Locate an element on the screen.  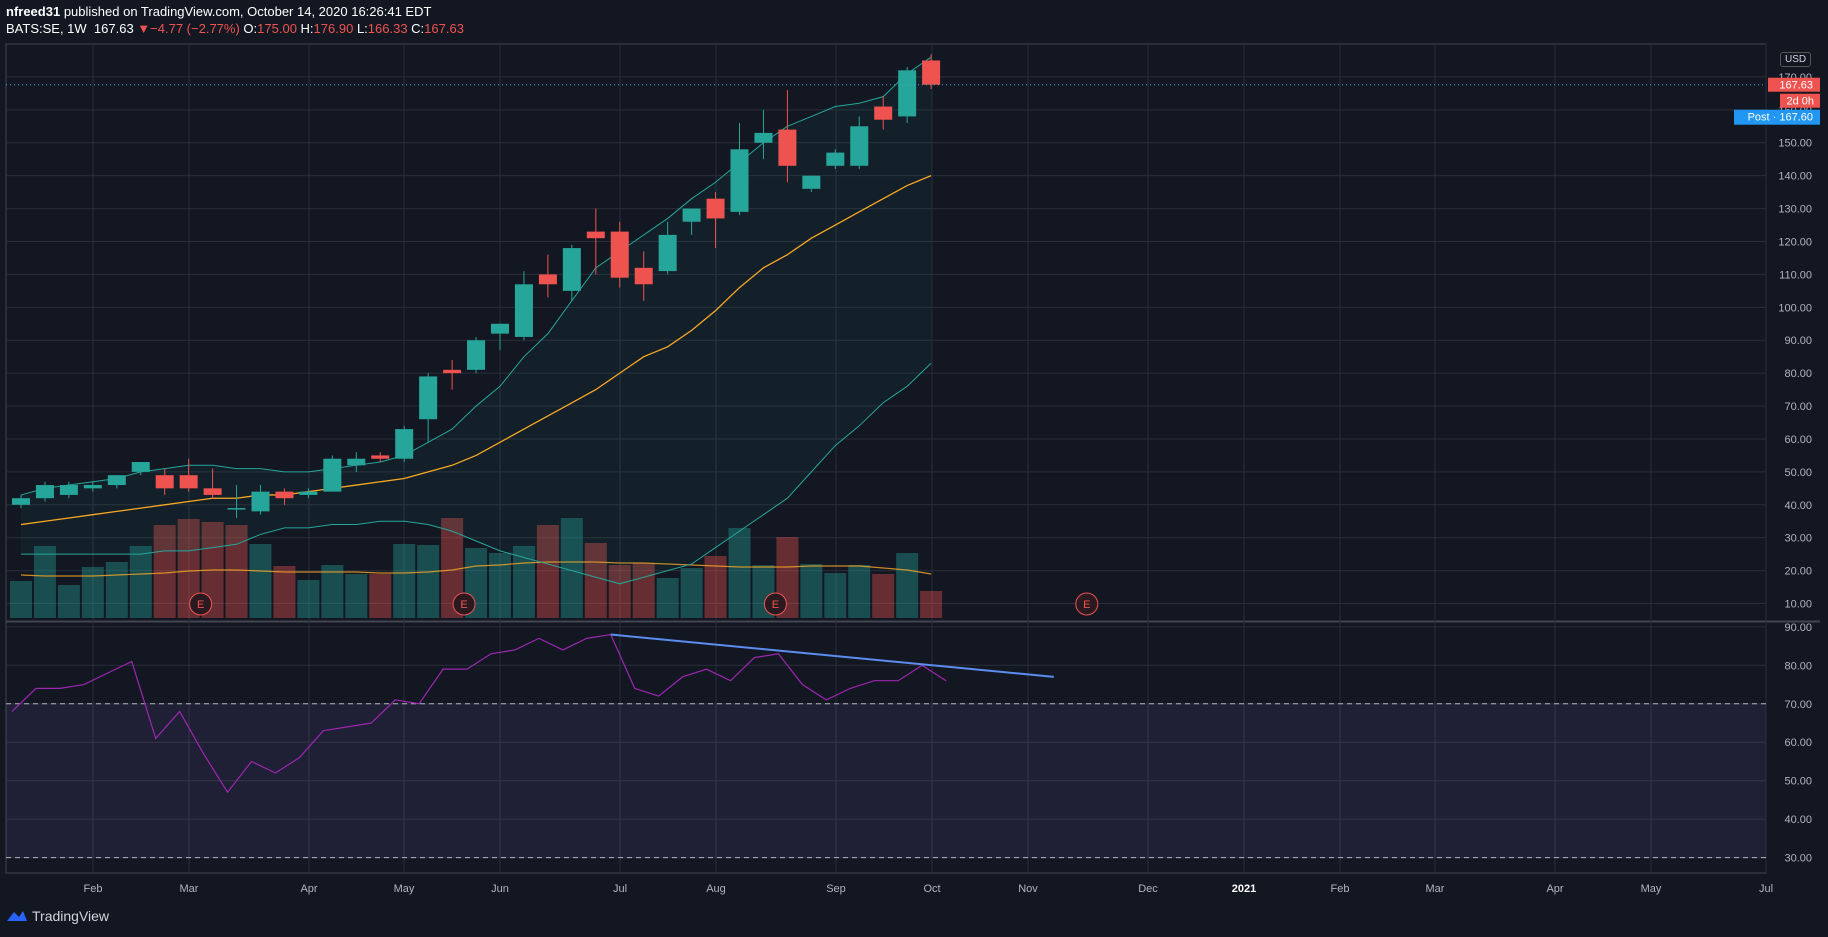
x-tick-label: Sep is located at coordinates (836, 889).